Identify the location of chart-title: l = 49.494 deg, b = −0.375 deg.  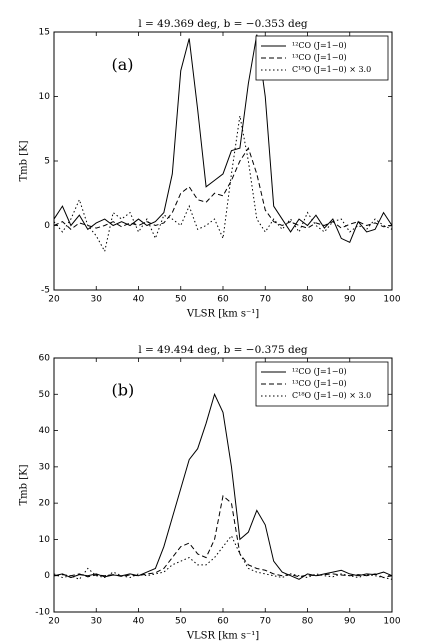
(223, 350).